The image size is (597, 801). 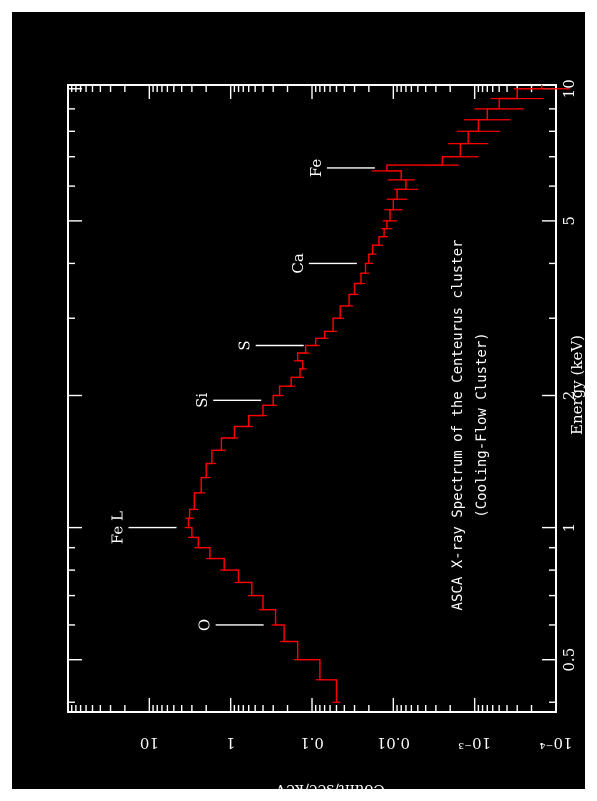 What do you see at coordinates (316, 168) in the screenshot?
I see `line-label: Fe` at bounding box center [316, 168].